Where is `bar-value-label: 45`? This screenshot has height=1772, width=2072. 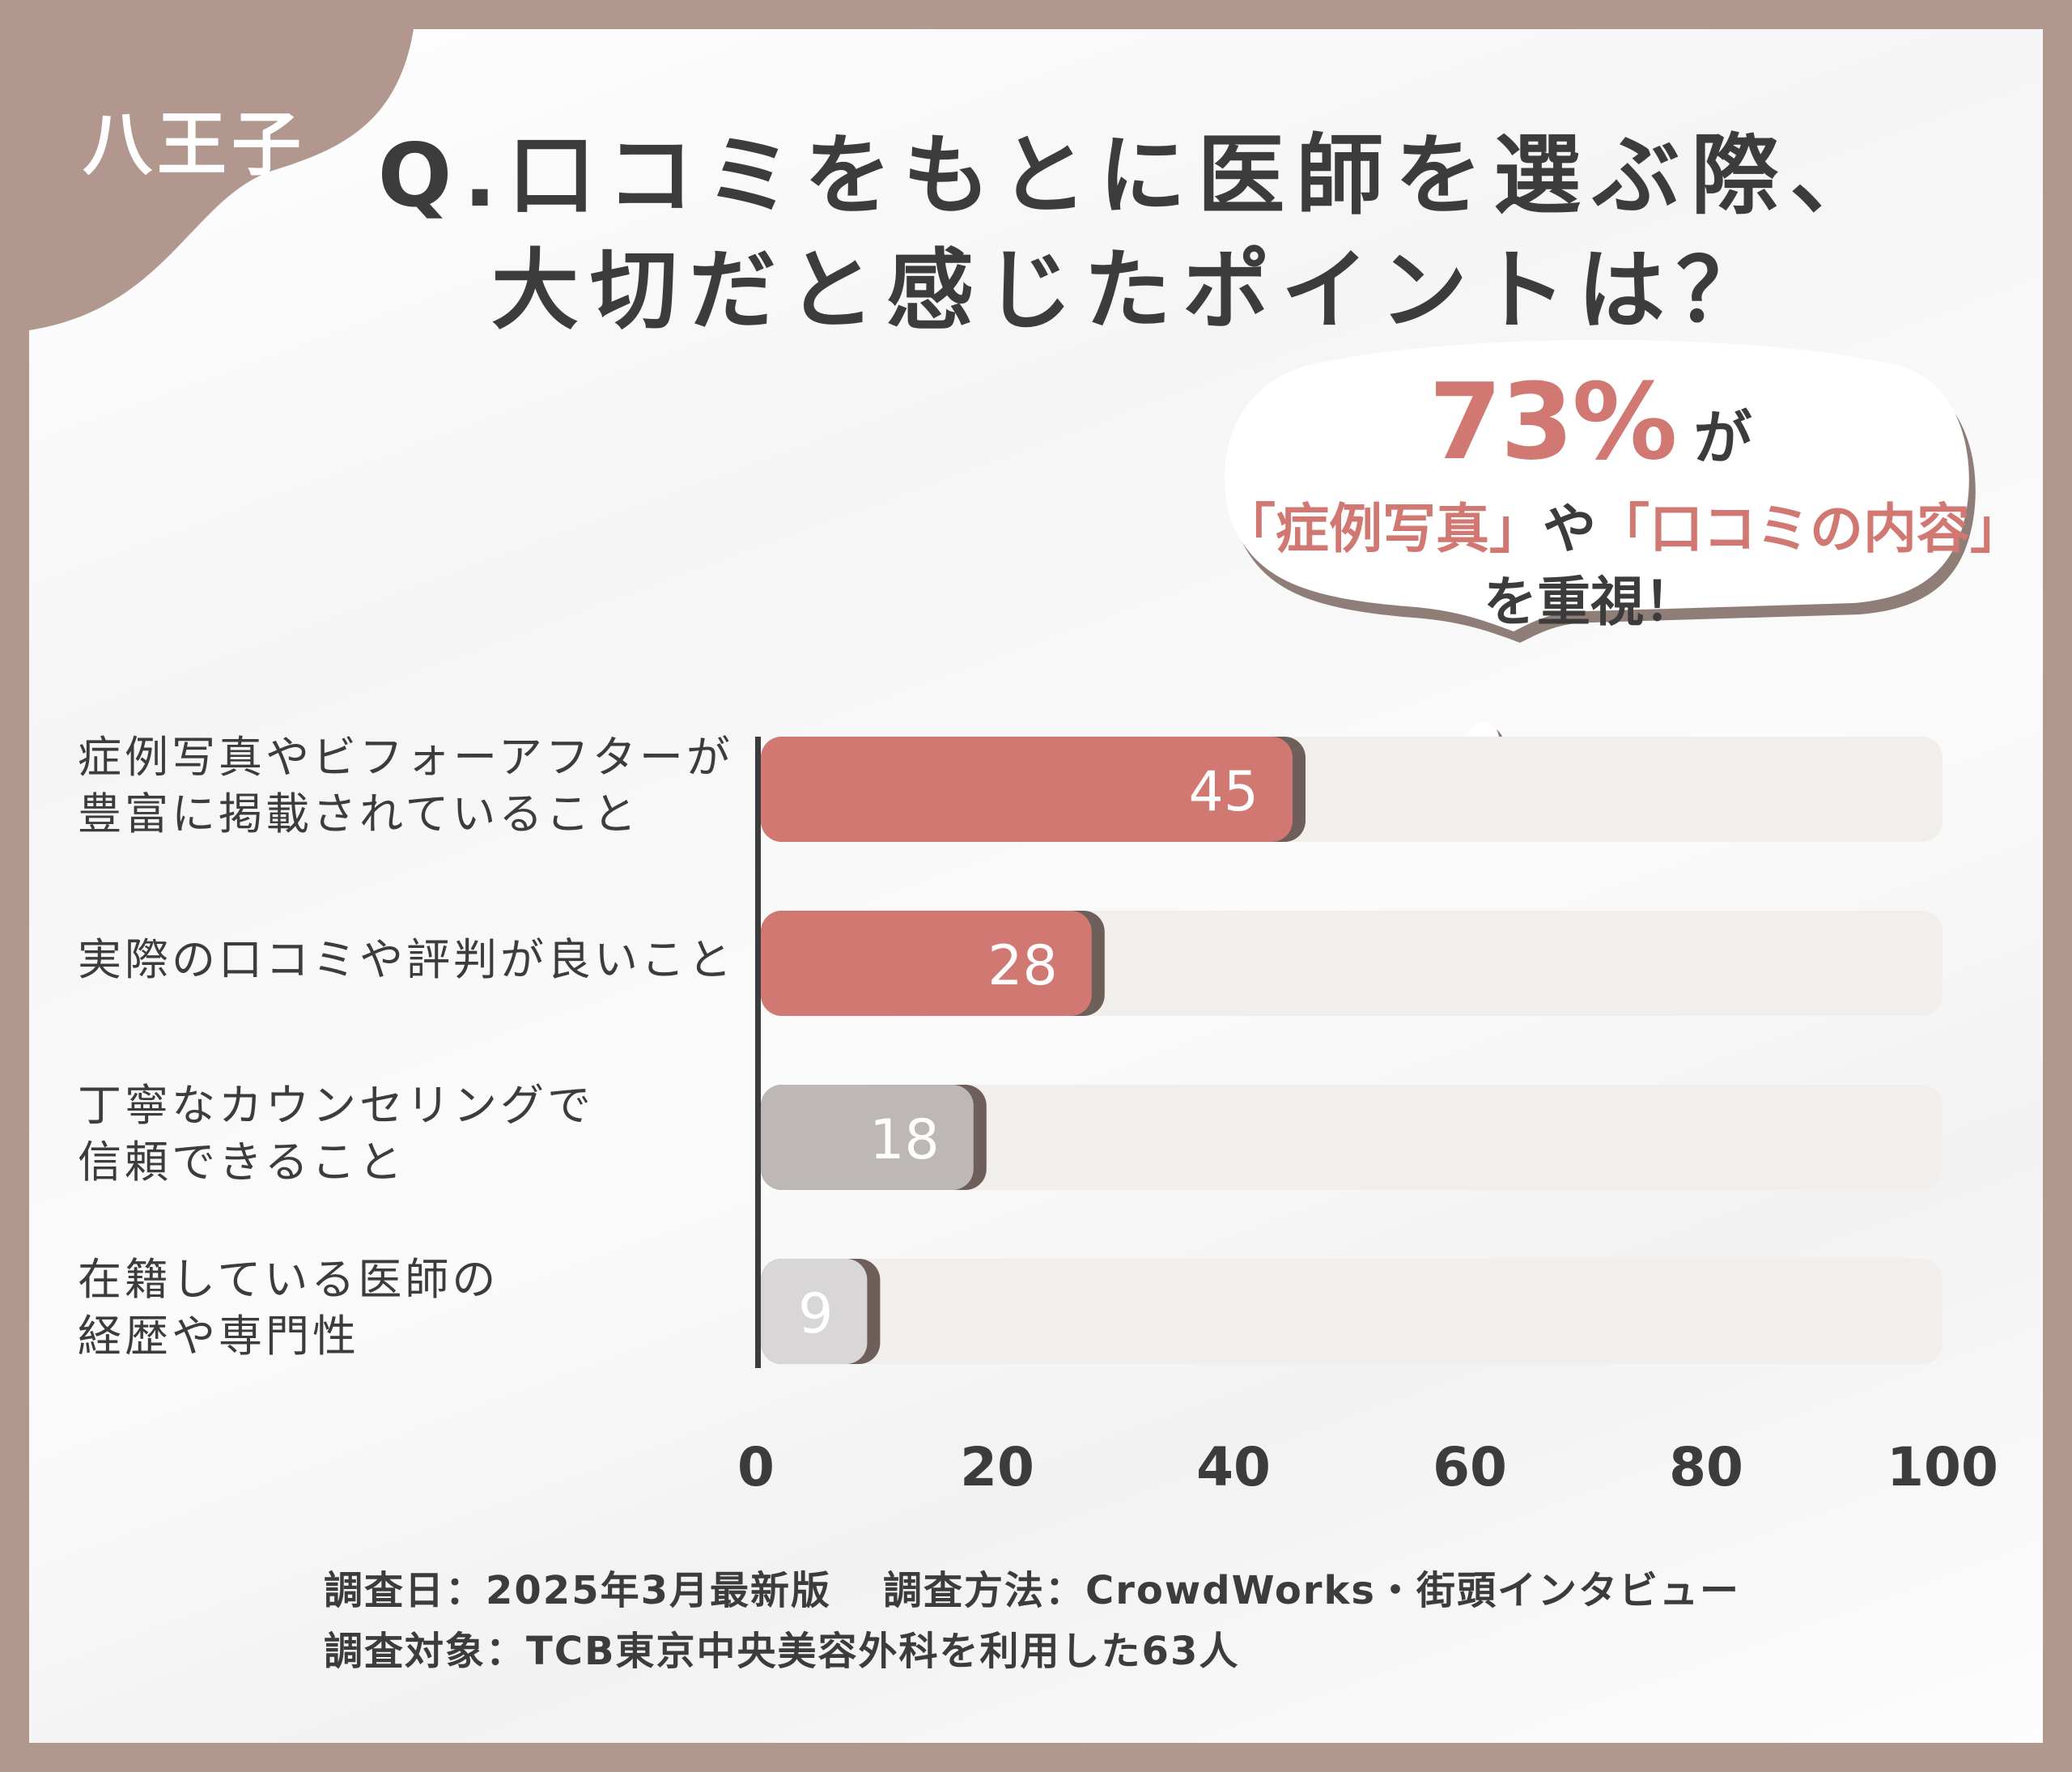 bar-value-label: 45 is located at coordinates (1223, 792).